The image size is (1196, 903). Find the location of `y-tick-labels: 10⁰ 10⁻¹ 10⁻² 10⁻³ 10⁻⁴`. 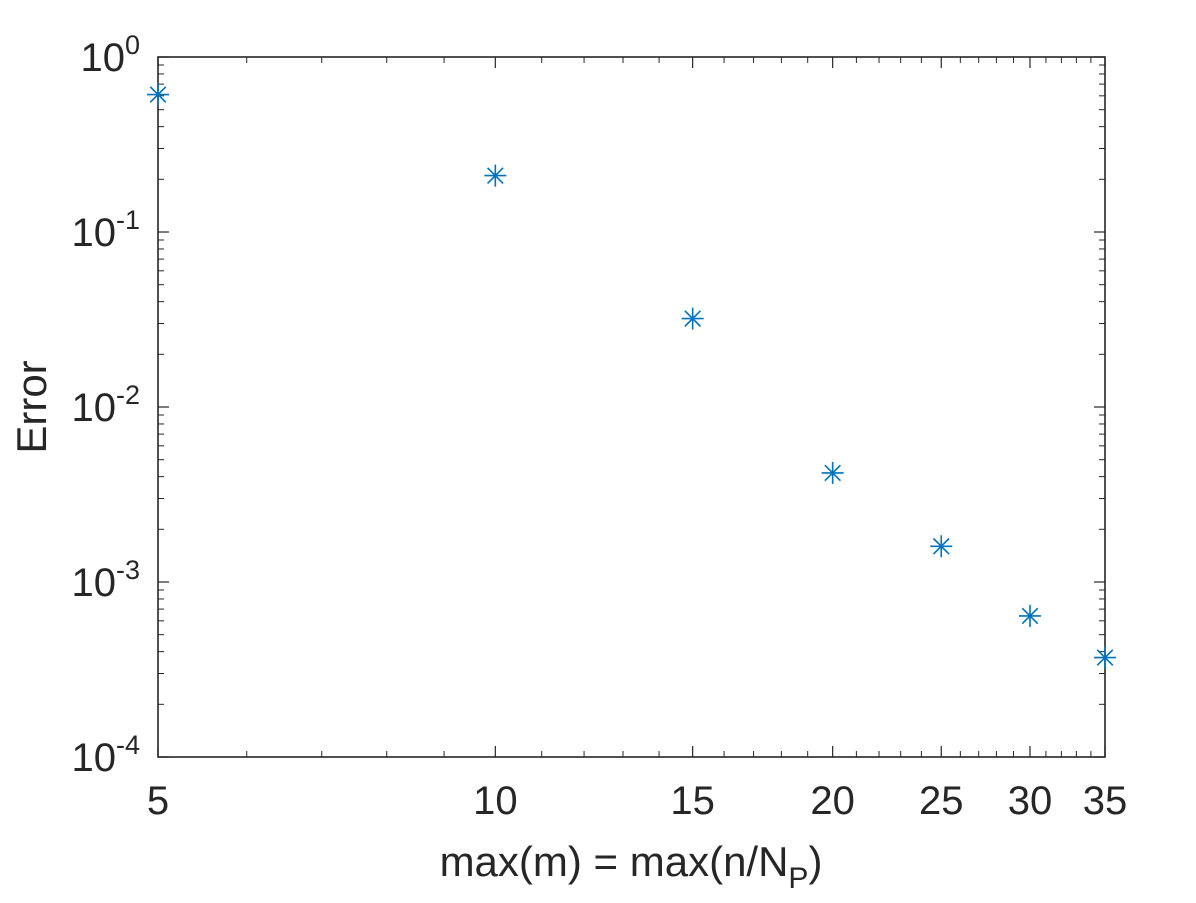

y-tick-labels: 10⁰ 10⁻¹ 10⁻² 10⁻³ 10⁻⁴ is located at coordinates (105, 405).